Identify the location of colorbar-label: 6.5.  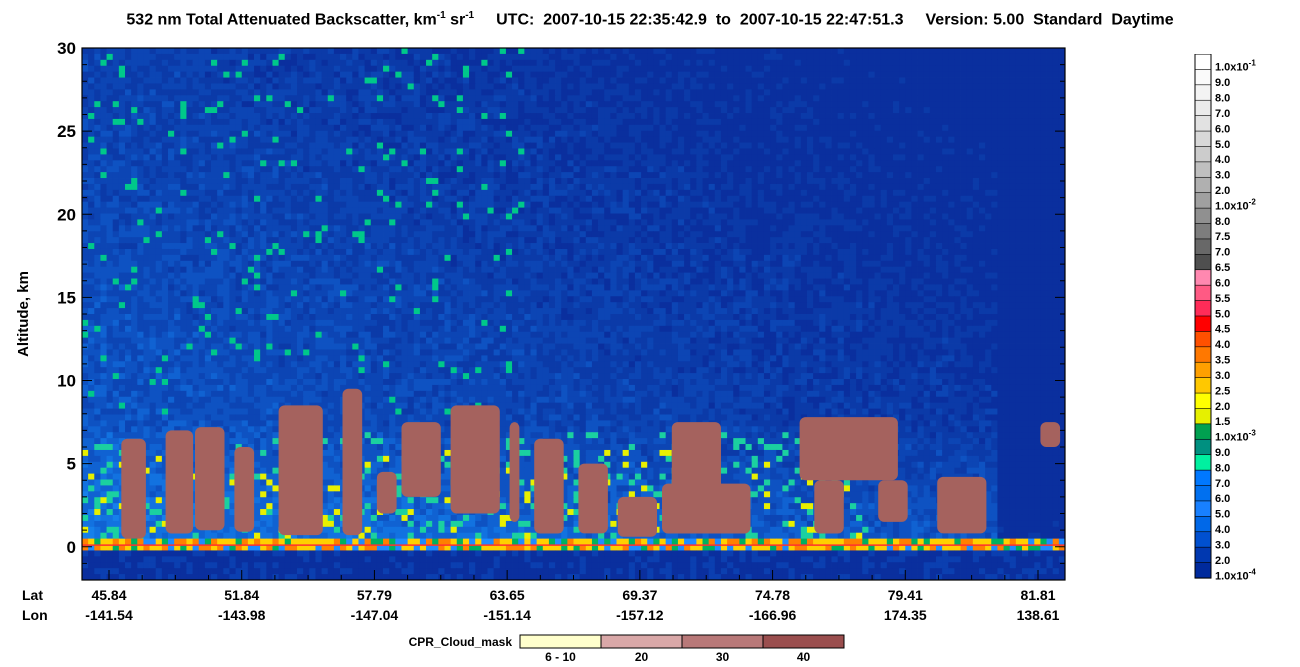
(1222, 268).